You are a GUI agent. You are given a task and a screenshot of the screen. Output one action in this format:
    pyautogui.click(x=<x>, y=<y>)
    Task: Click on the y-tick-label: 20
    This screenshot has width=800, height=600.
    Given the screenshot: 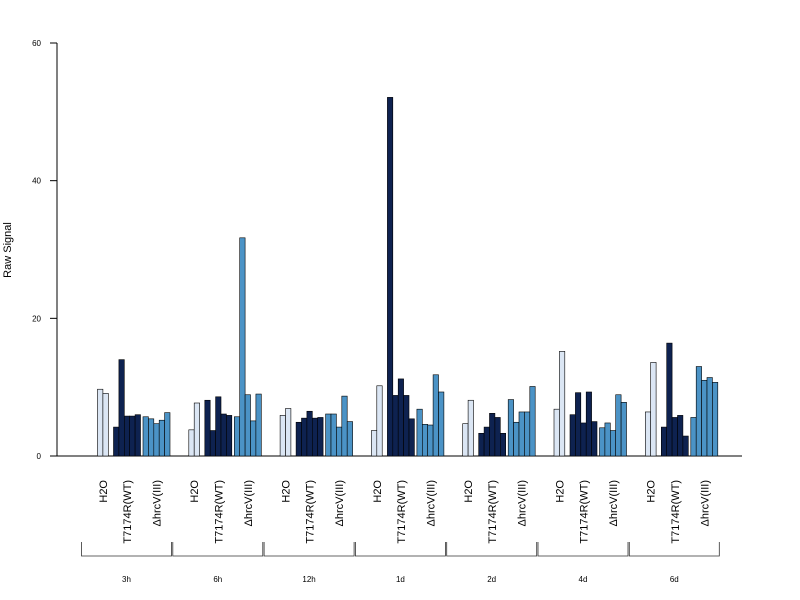 What is the action you would take?
    pyautogui.click(x=36, y=318)
    